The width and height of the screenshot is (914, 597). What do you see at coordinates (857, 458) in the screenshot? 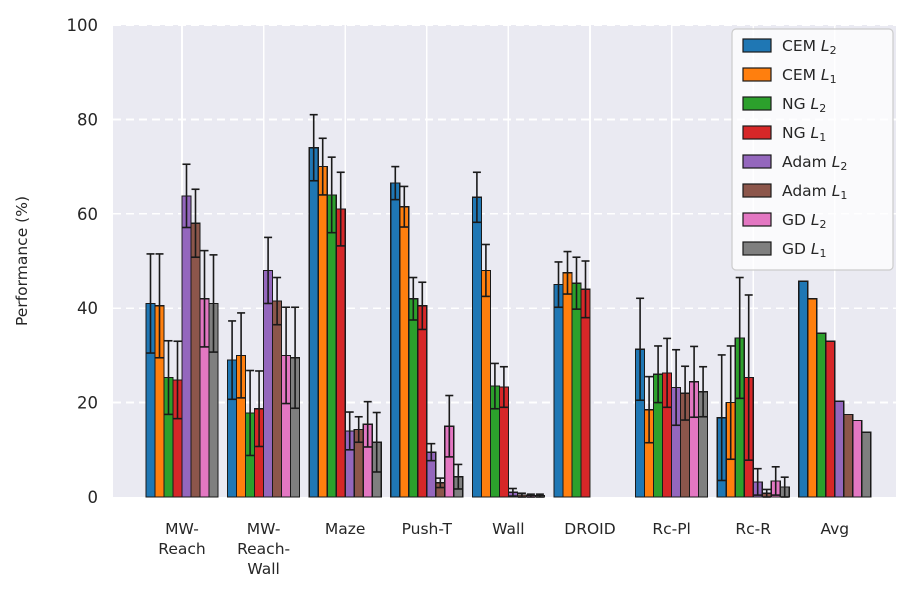
I see `bar-gd-l2-avg` at bounding box center [857, 458].